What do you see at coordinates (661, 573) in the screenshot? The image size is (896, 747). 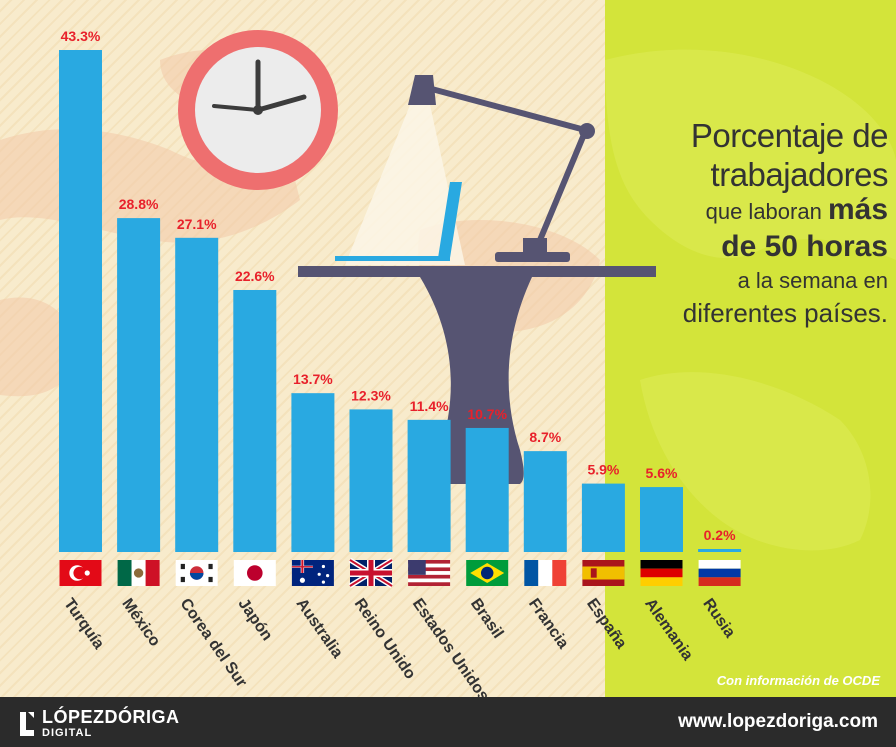 I see `germany-flag` at bounding box center [661, 573].